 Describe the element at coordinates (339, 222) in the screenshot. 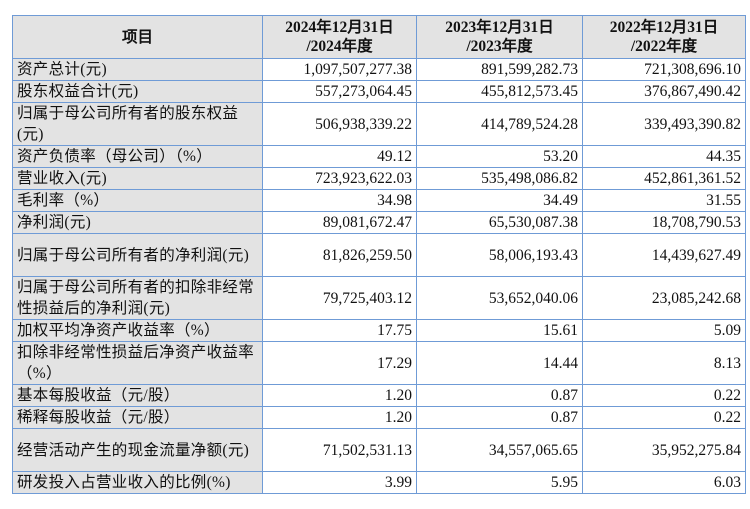

I see `cell-value: 89,081,672.47` at that location.